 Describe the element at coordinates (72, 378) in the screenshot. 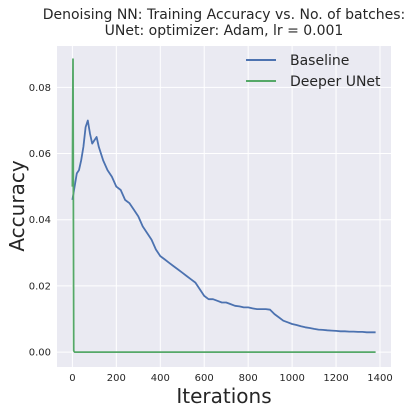

I see `x-tick-label: 0` at that location.